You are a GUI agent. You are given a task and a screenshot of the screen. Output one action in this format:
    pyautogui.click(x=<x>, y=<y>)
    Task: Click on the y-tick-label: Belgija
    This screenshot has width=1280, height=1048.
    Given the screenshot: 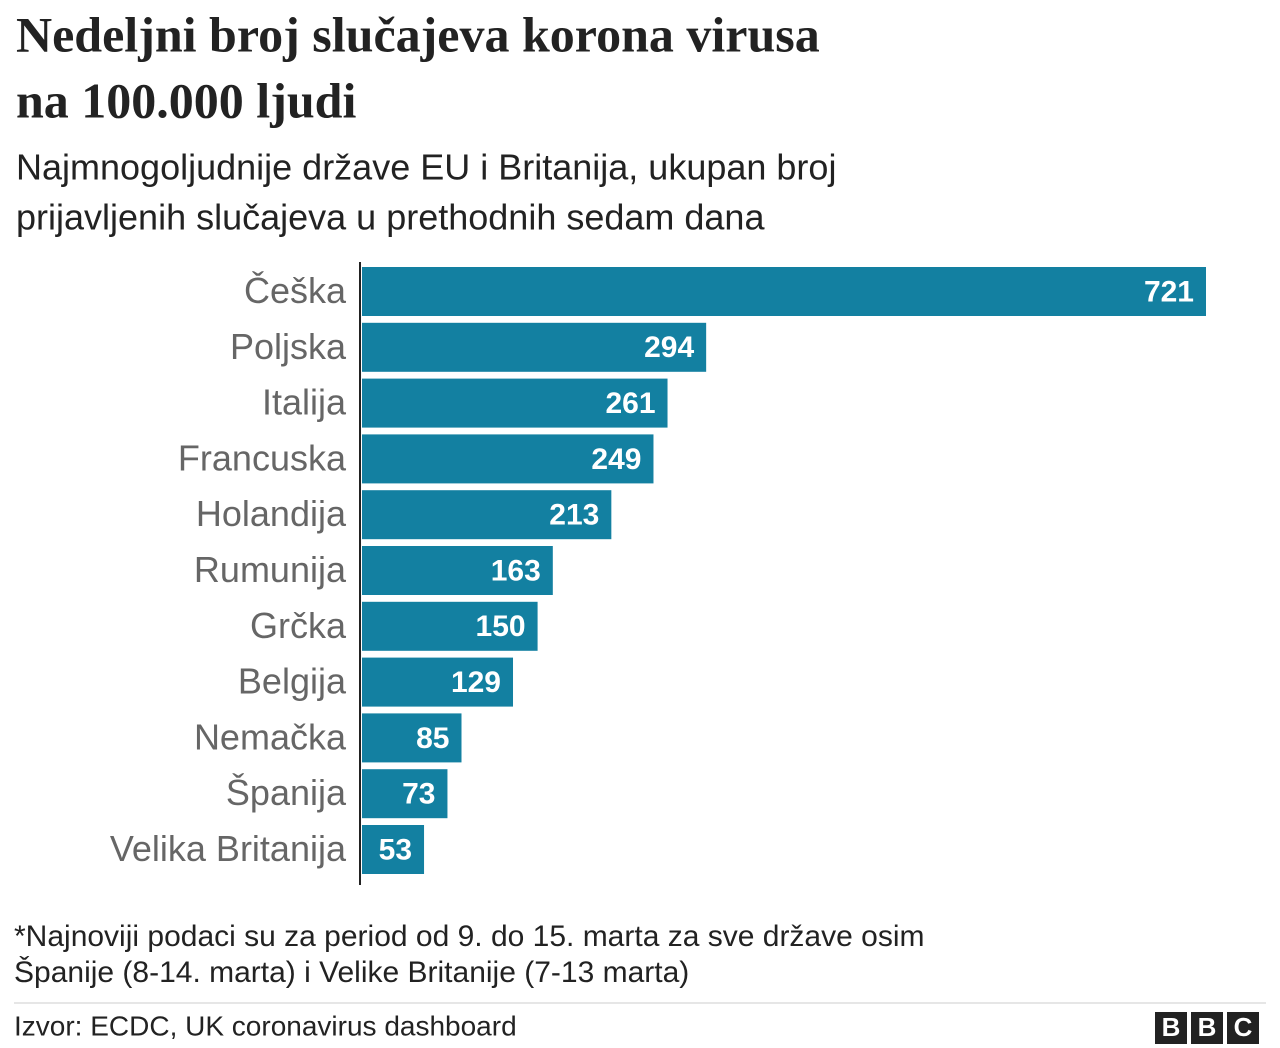 What is the action you would take?
    pyautogui.click(x=292, y=681)
    